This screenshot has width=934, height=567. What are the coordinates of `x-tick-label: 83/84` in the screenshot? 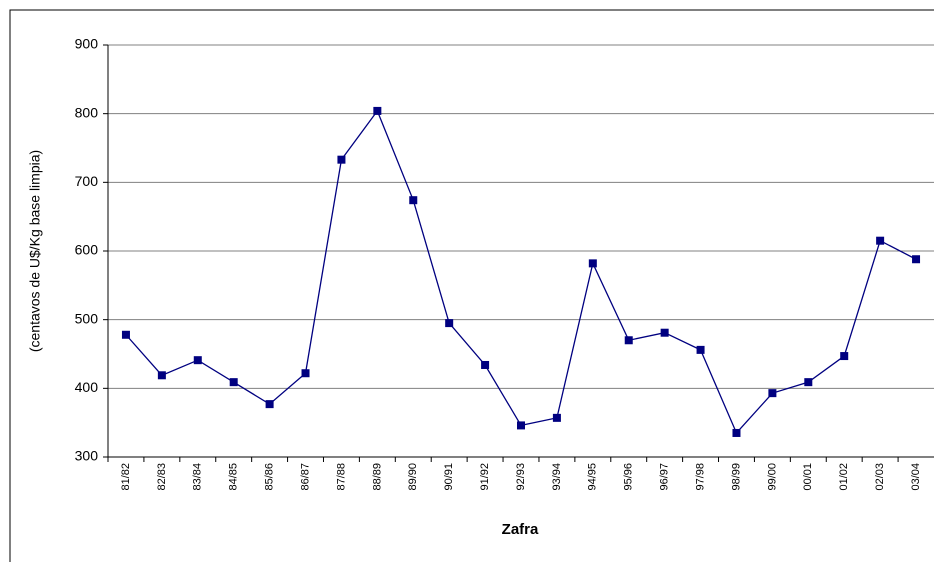 It's located at (198, 477).